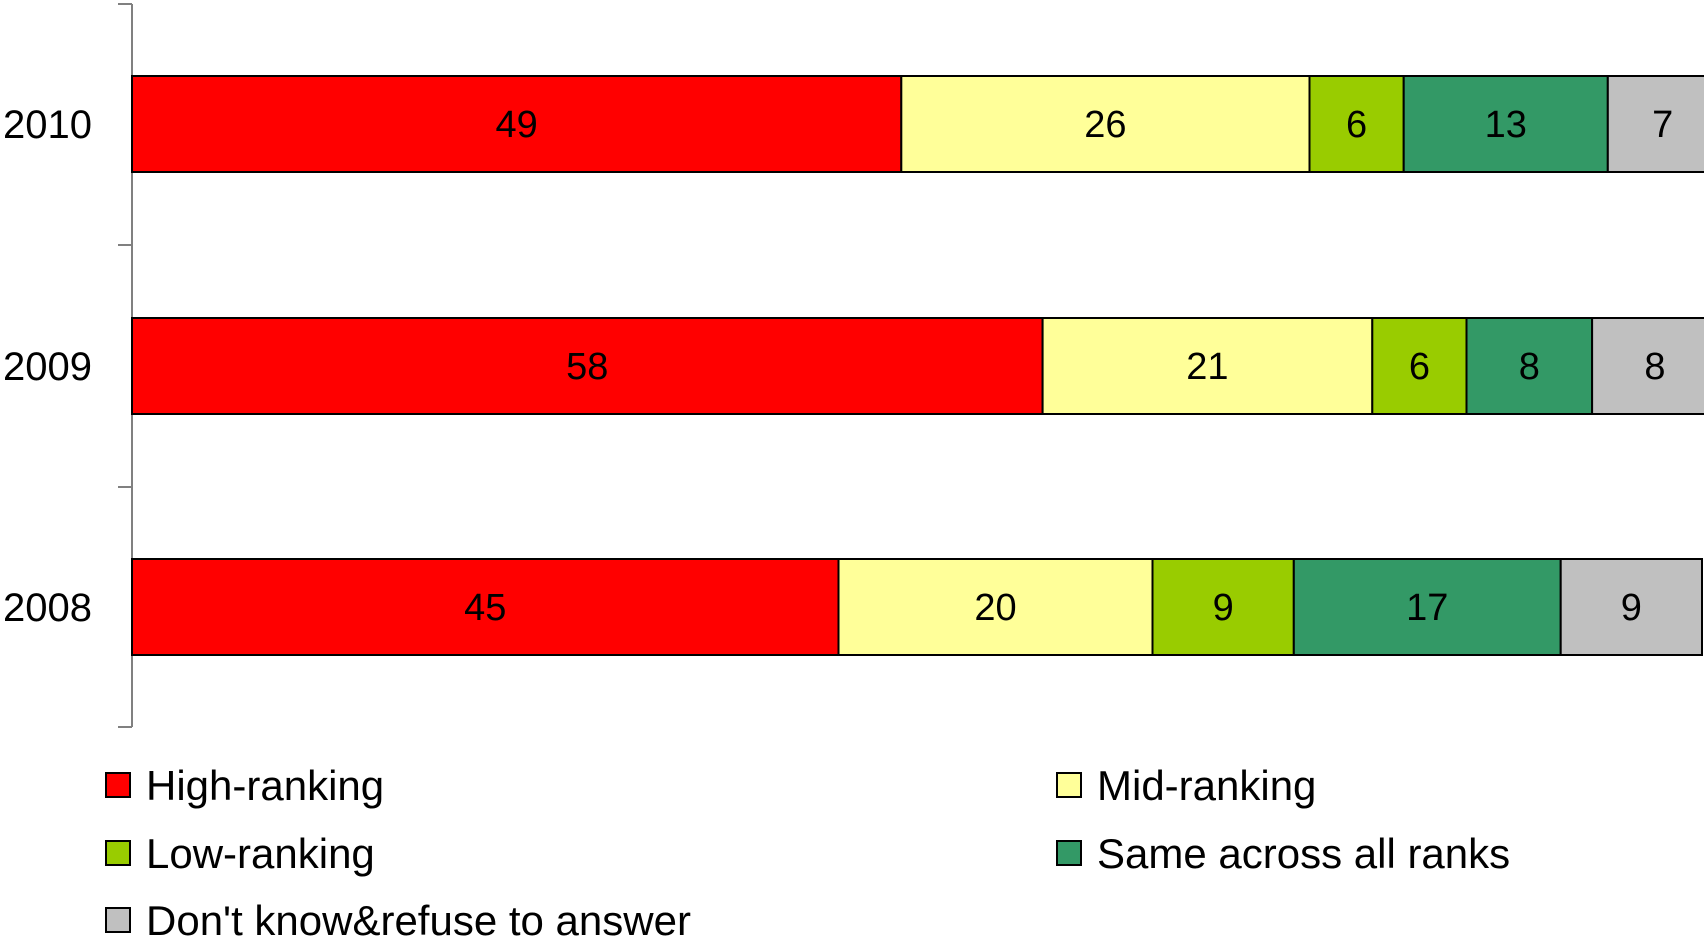  What do you see at coordinates (47, 125) in the screenshot?
I see `category-label-2010: 2010` at bounding box center [47, 125].